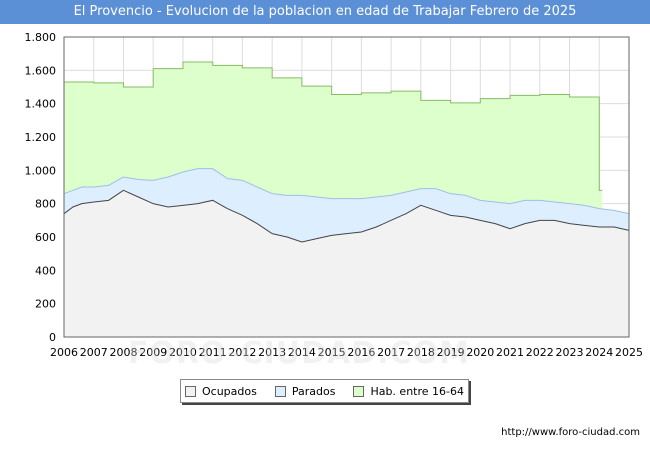 This screenshot has height=450, width=650. What do you see at coordinates (272, 352) in the screenshot?
I see `x-tick-label-7: 2013` at bounding box center [272, 352].